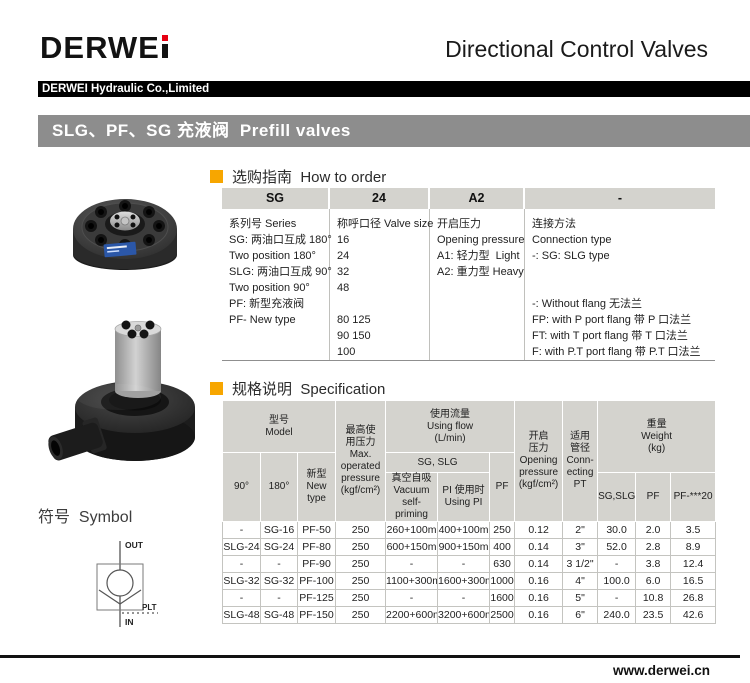 The image size is (750, 683). Describe the element at coordinates (693, 615) in the screenshot. I see `spec-table-cell: 42.6` at that location.